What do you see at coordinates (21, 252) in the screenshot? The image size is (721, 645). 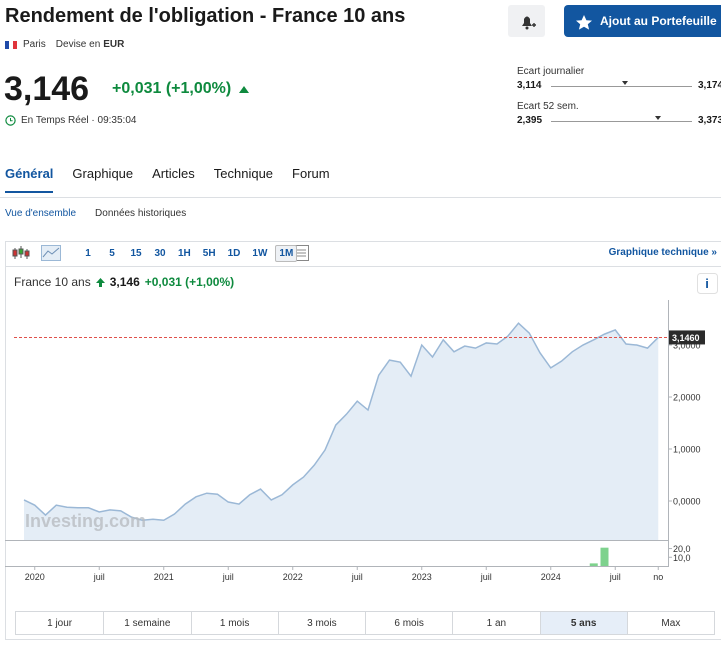 I see `candle-icon` at bounding box center [21, 252].